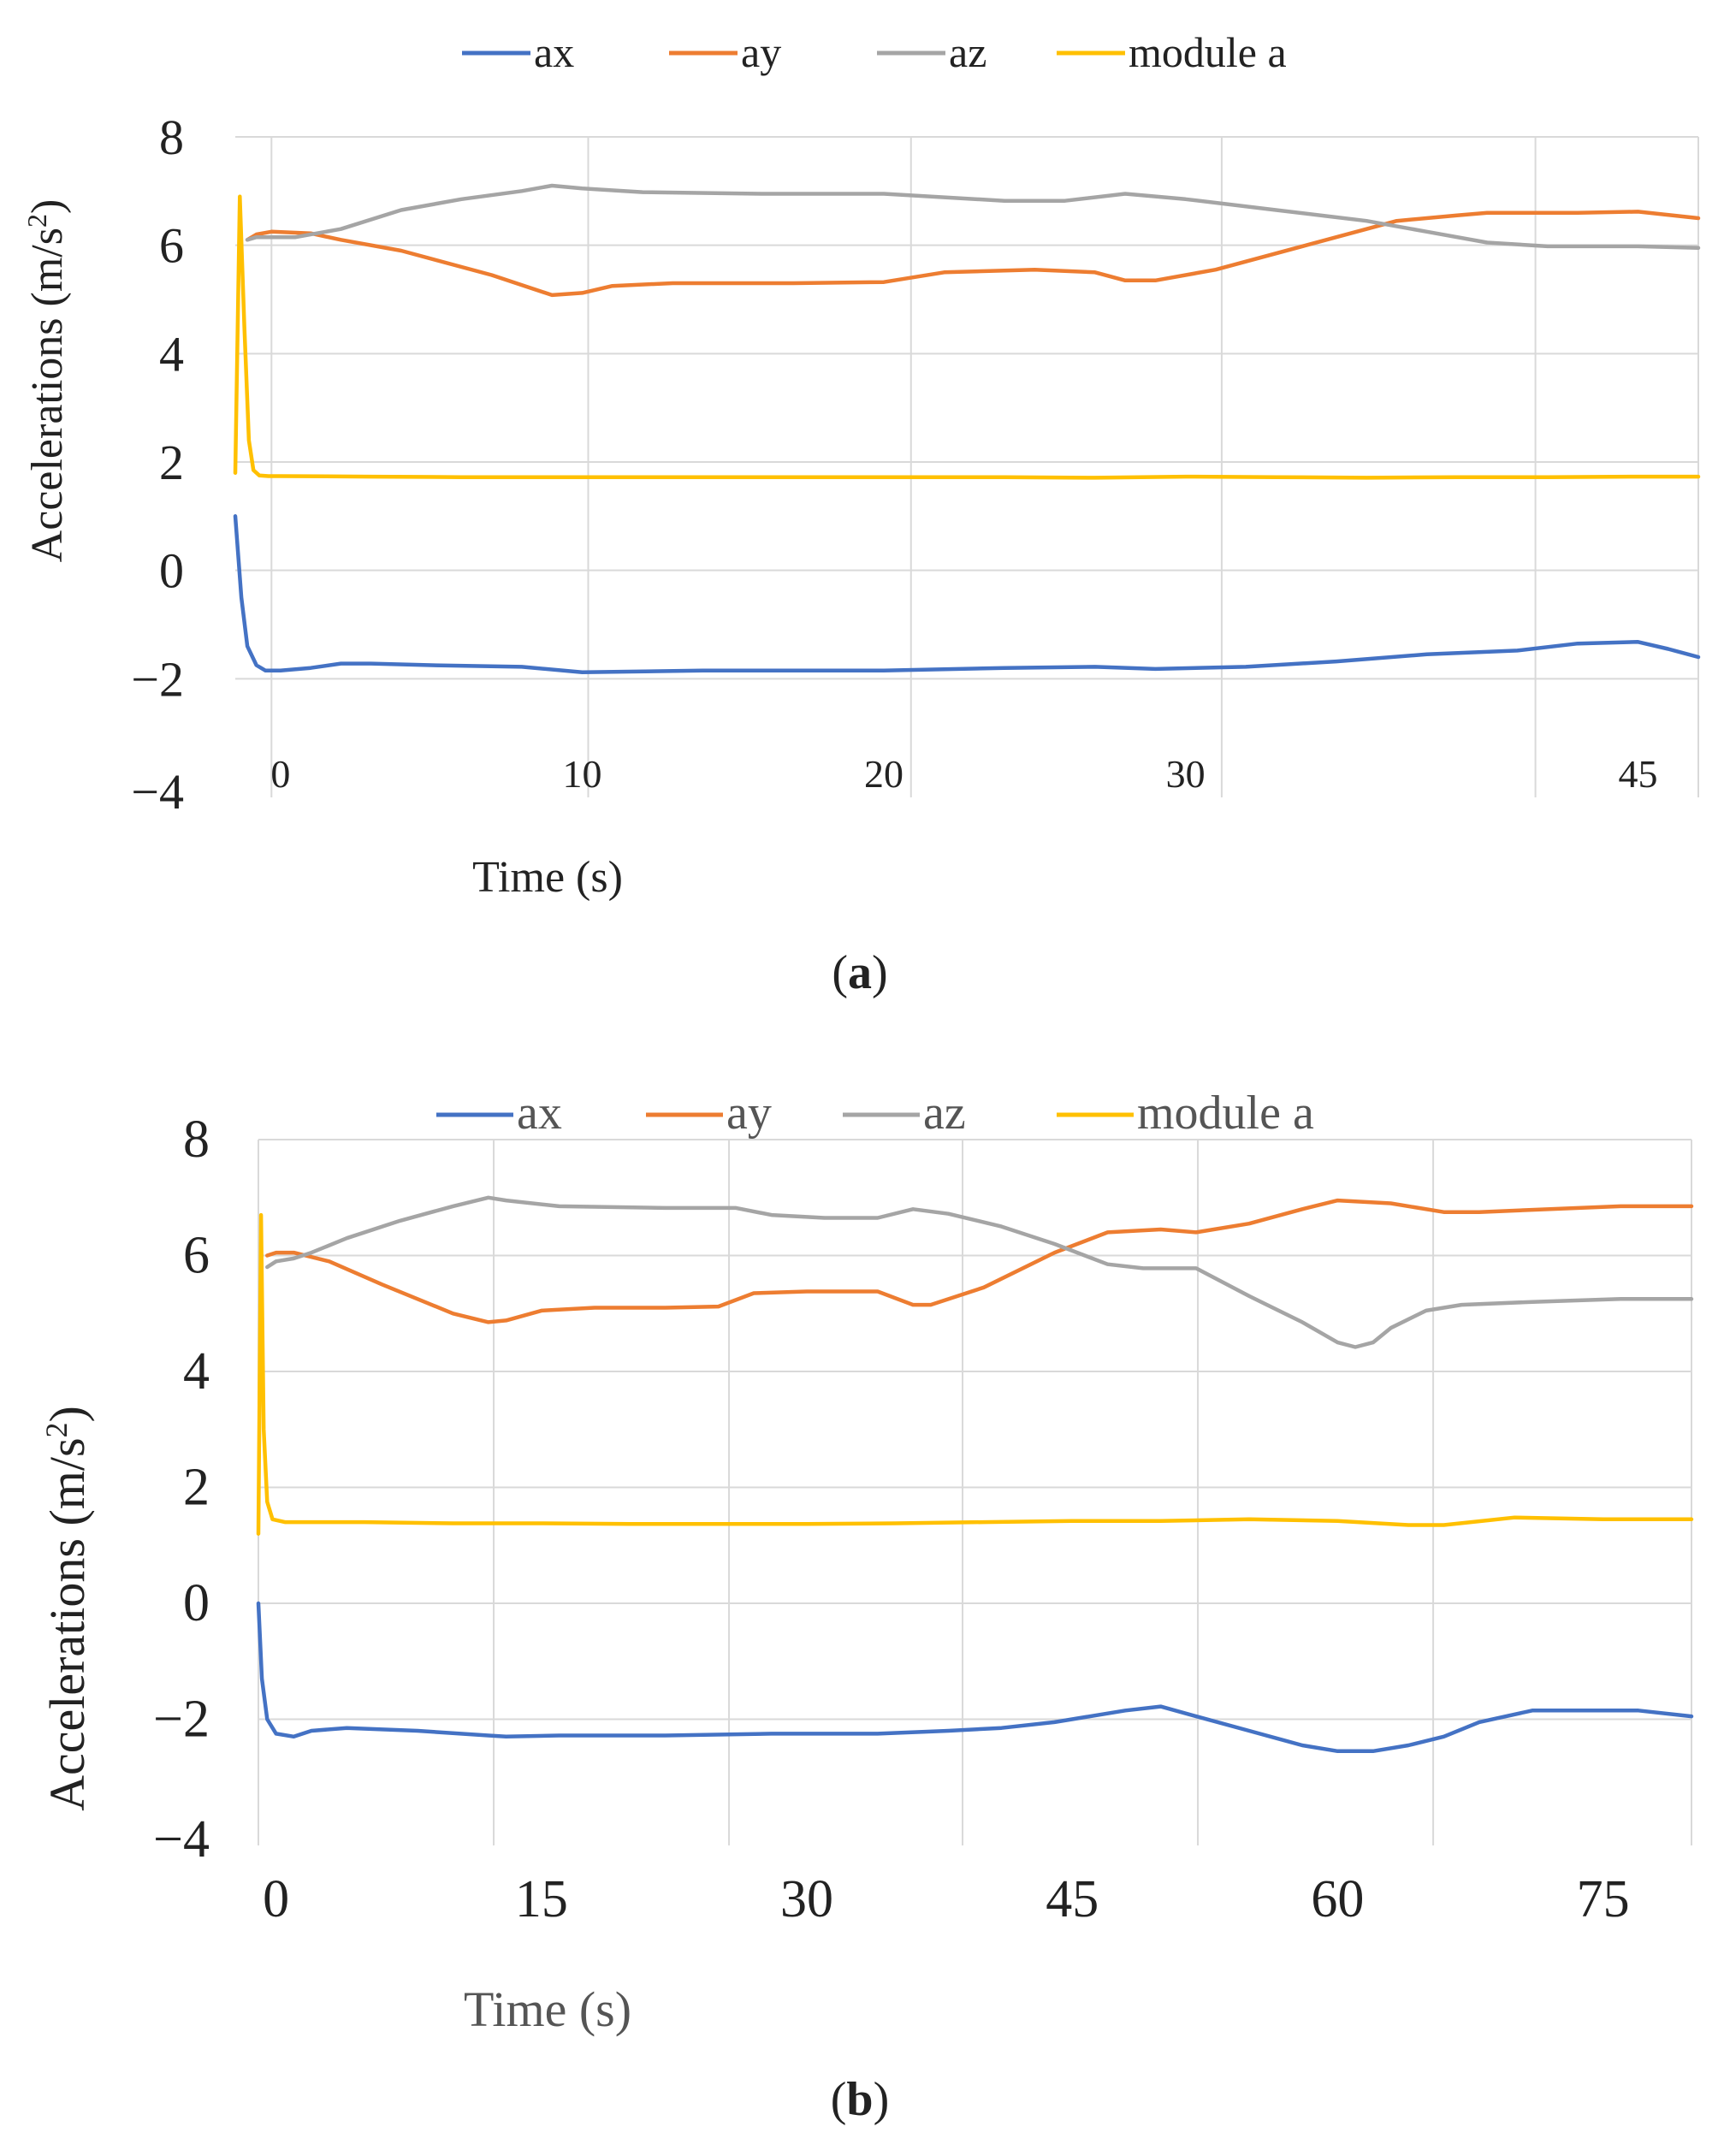 The height and width of the screenshot is (2156, 1724). I want to click on chart-a-series-ax, so click(967, 594).